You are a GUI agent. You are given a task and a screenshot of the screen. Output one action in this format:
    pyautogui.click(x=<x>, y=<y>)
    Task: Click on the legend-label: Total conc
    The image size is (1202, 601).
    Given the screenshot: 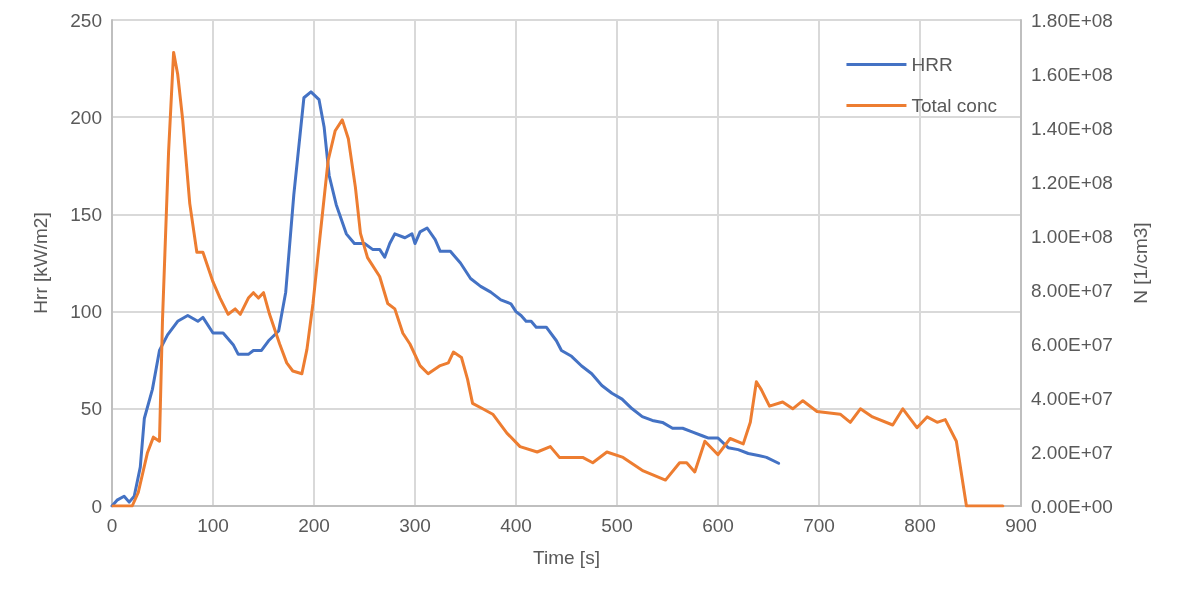 What is the action you would take?
    pyautogui.click(x=954, y=105)
    